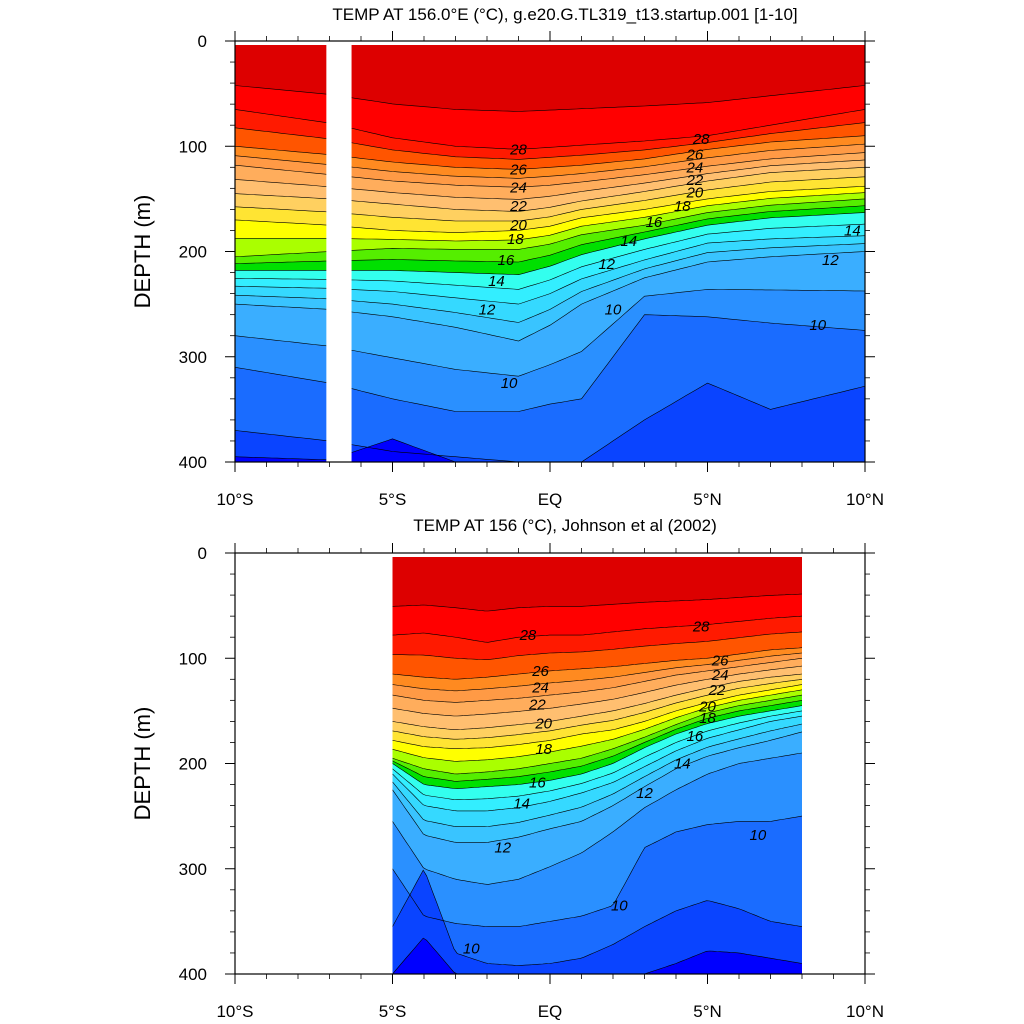 This screenshot has height=1024, width=1024. What do you see at coordinates (339, 252) in the screenshot?
I see `missing-data-strip` at bounding box center [339, 252].